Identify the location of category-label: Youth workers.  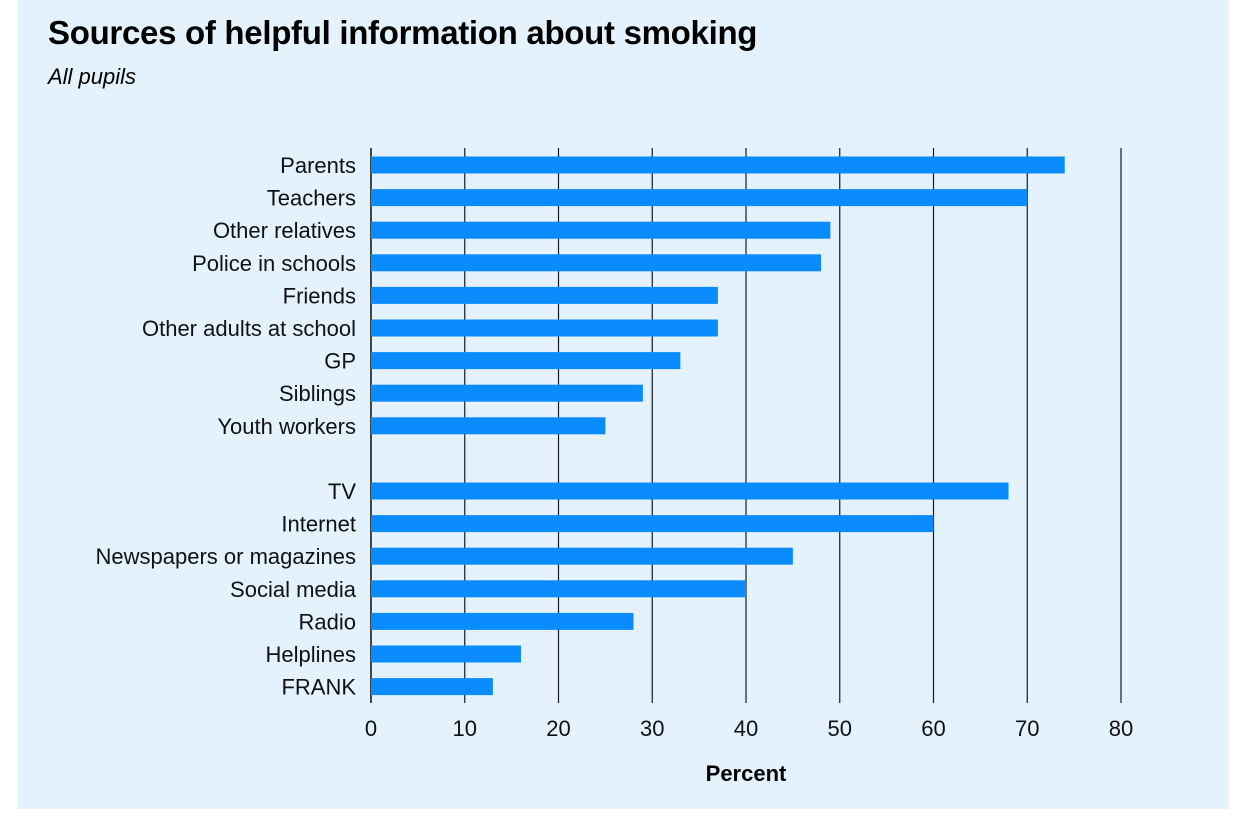
(286, 426).